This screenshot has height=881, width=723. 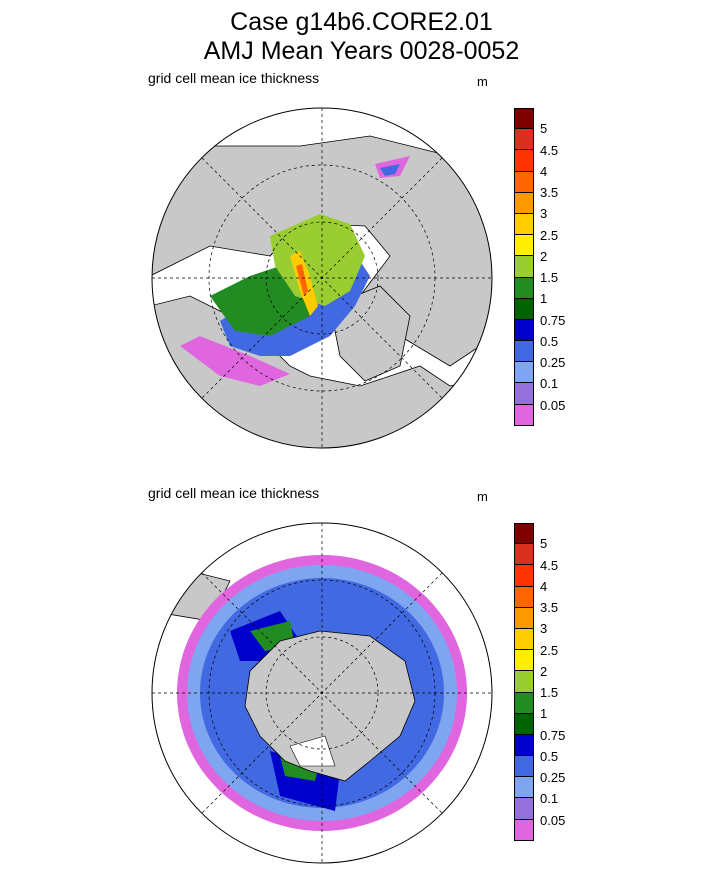 I want to click on north-ice-thick-orange, so click(x=302, y=280).